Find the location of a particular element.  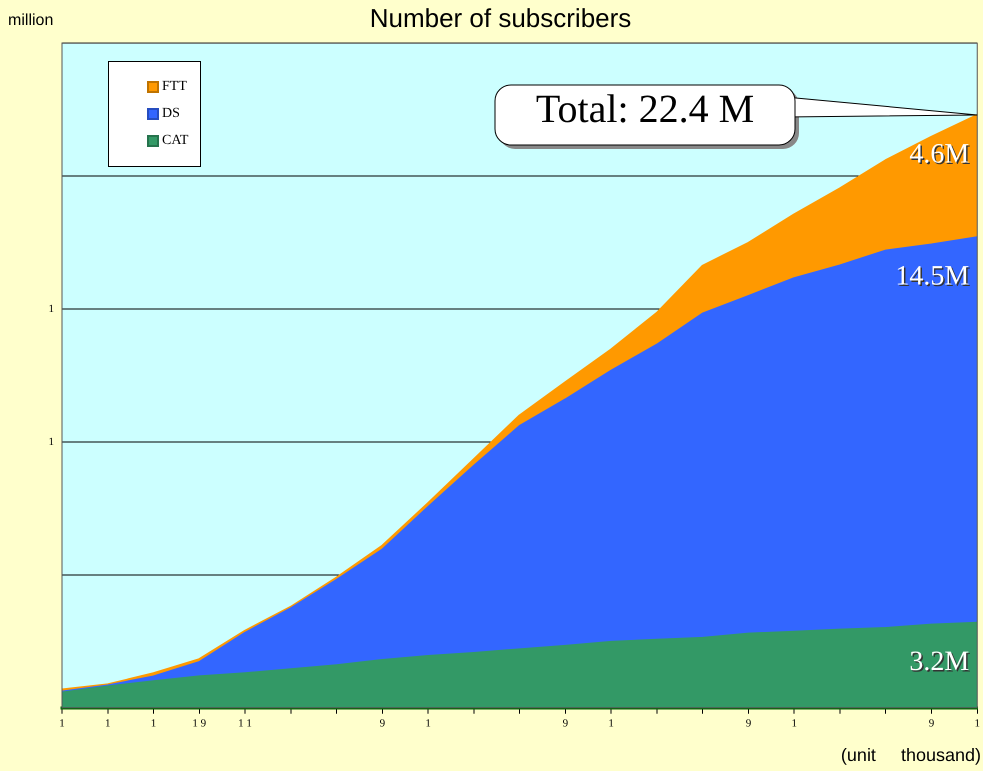

x-tick-label: 1 1 is located at coordinates (245, 723).